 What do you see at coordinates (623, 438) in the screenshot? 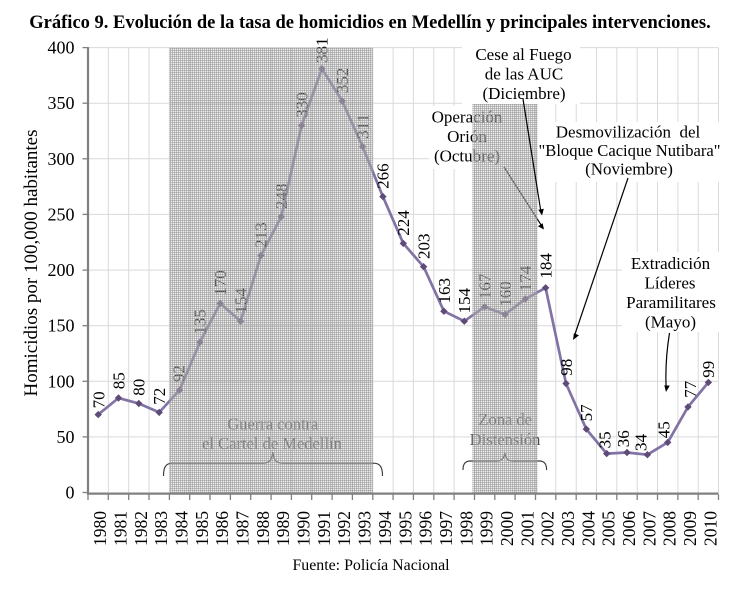
I see `svg-text: 36` at bounding box center [623, 438].